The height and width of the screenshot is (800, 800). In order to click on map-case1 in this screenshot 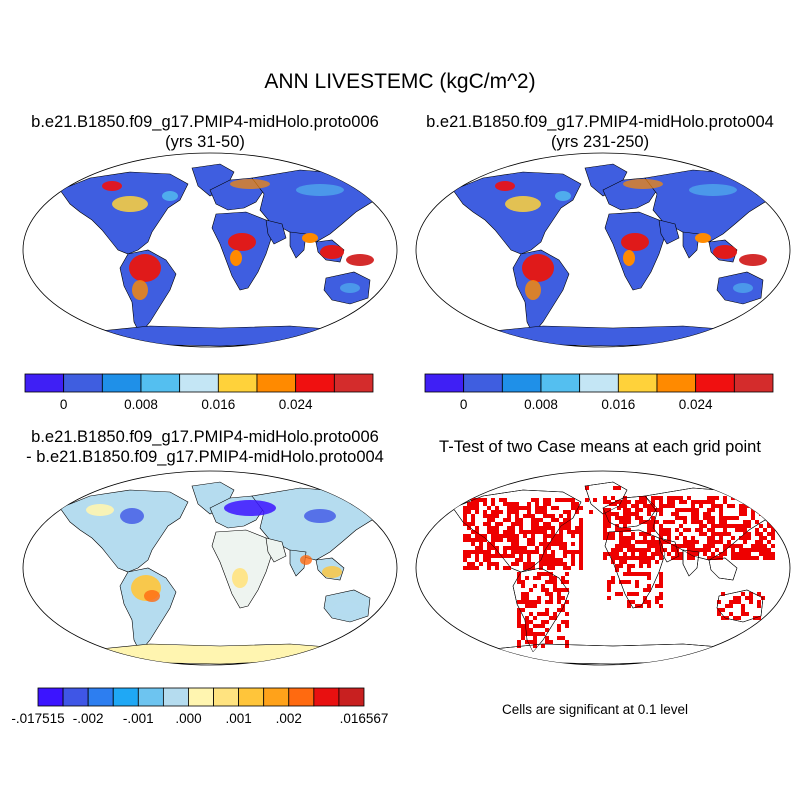, I will do `click(210, 250)`.